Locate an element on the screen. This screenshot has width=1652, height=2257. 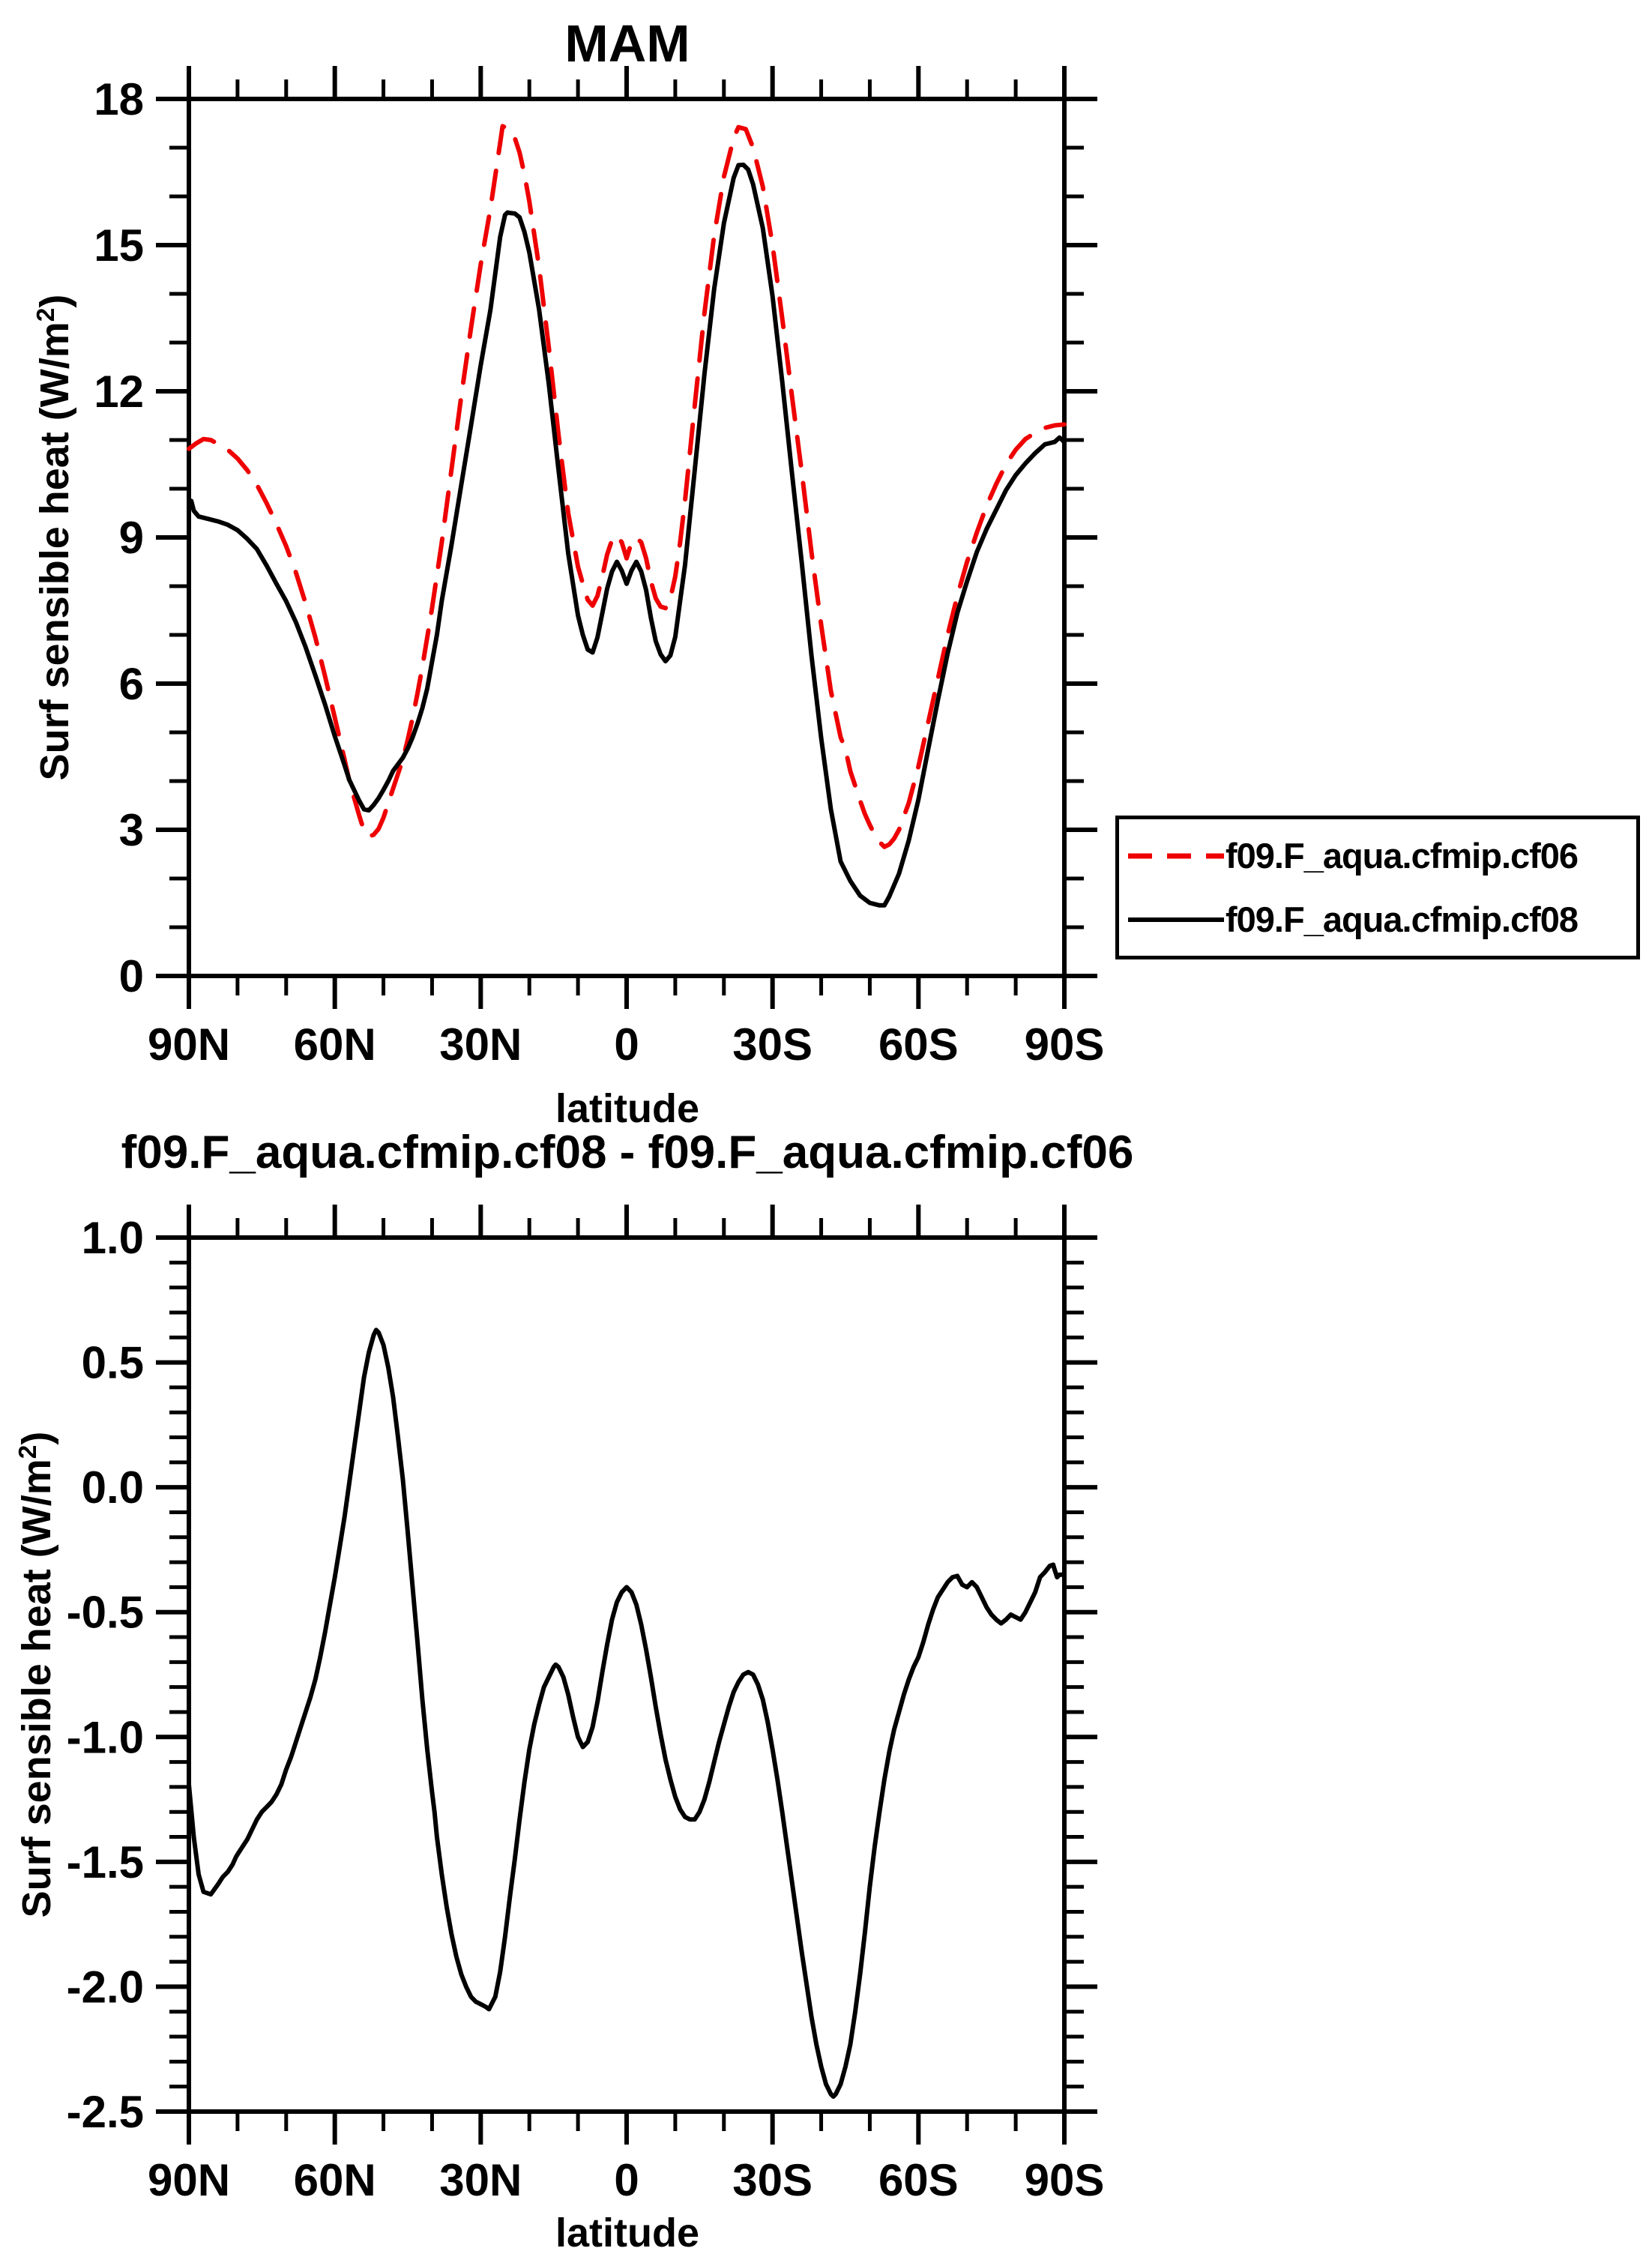
legend-label-cf08: f09.F_aqua.cfmip.cf08 is located at coordinates (1402, 919).